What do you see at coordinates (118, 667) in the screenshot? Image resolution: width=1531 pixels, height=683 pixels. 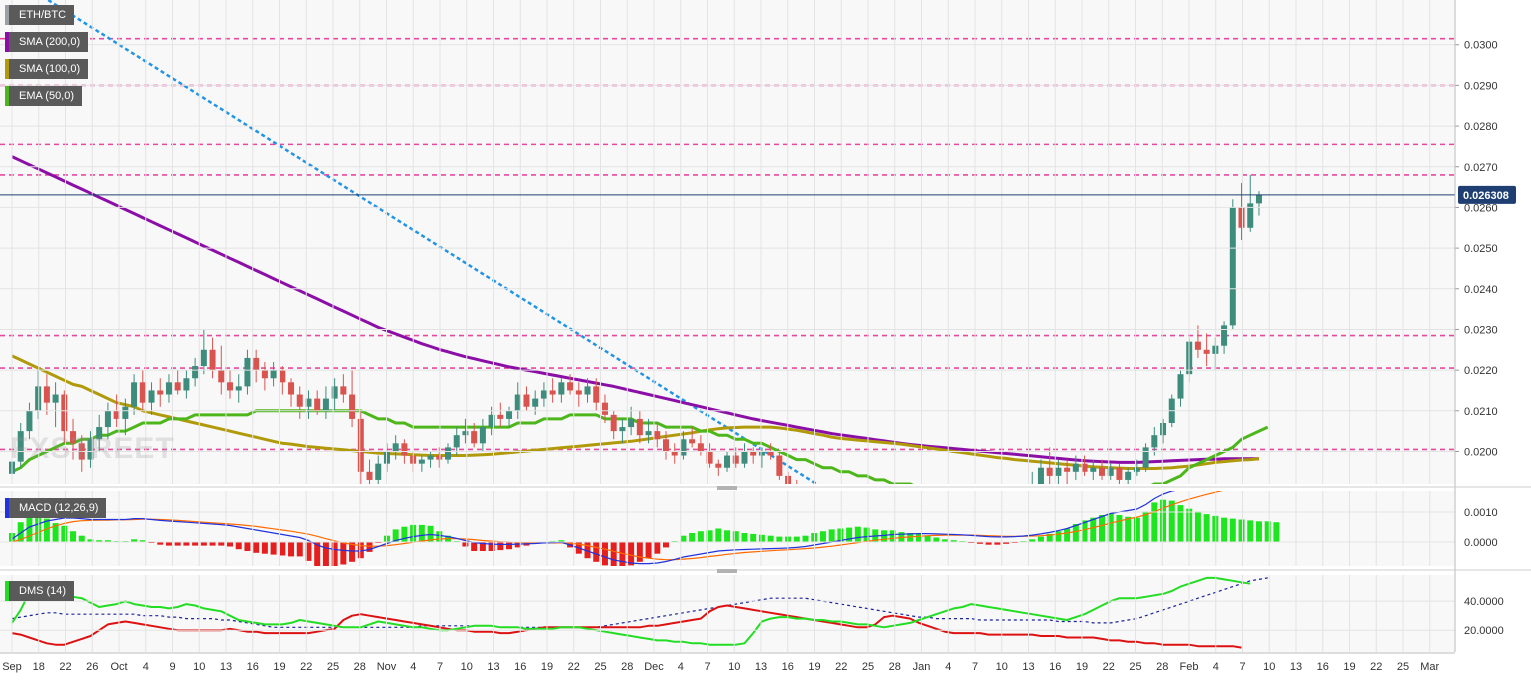 I see `x-tick-label: Oct` at bounding box center [118, 667].